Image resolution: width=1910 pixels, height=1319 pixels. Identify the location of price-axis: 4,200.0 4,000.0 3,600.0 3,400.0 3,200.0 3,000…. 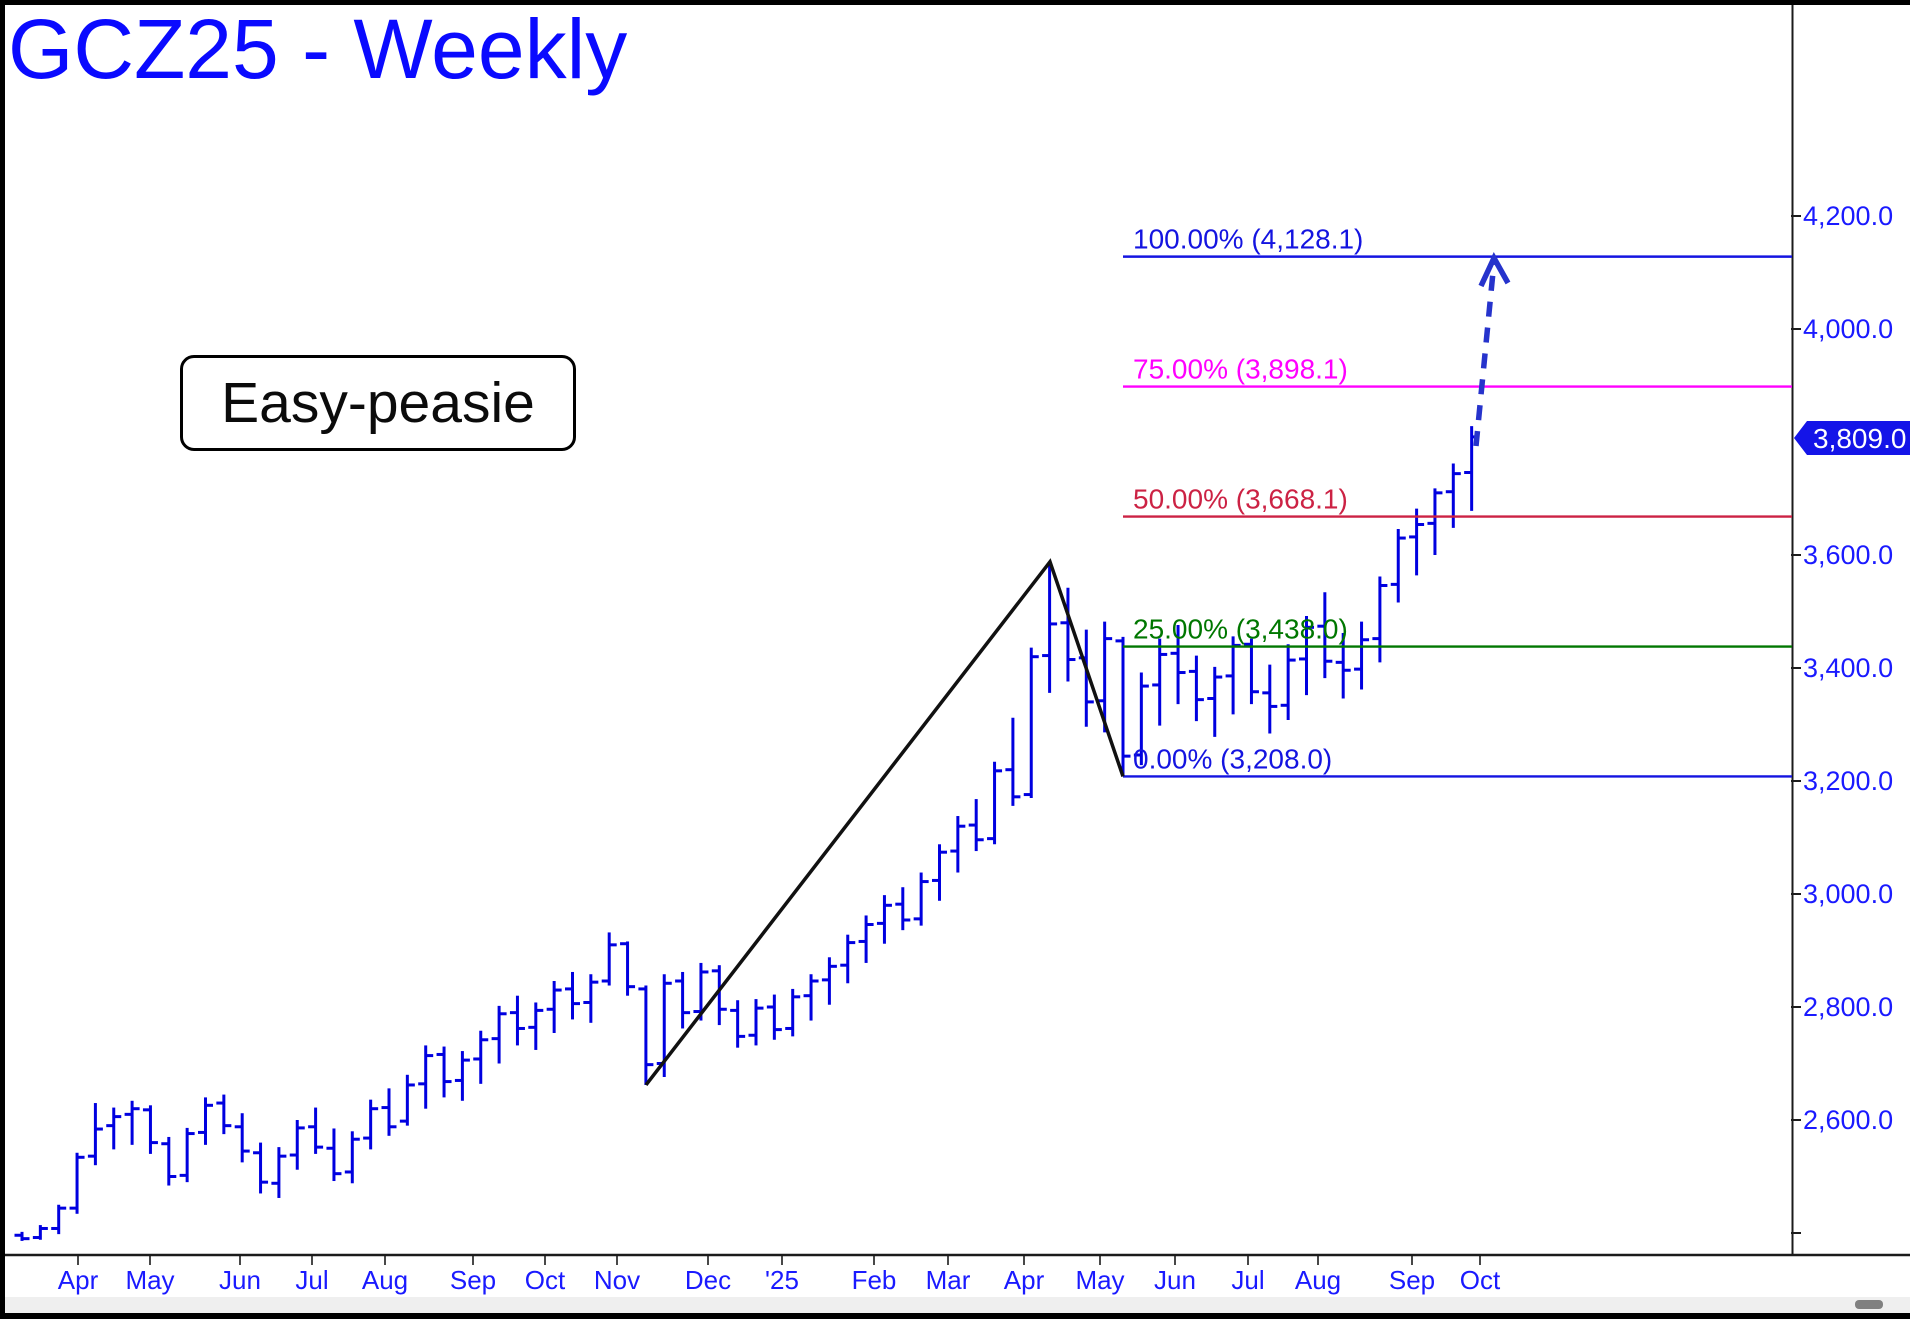
(1842, 717).